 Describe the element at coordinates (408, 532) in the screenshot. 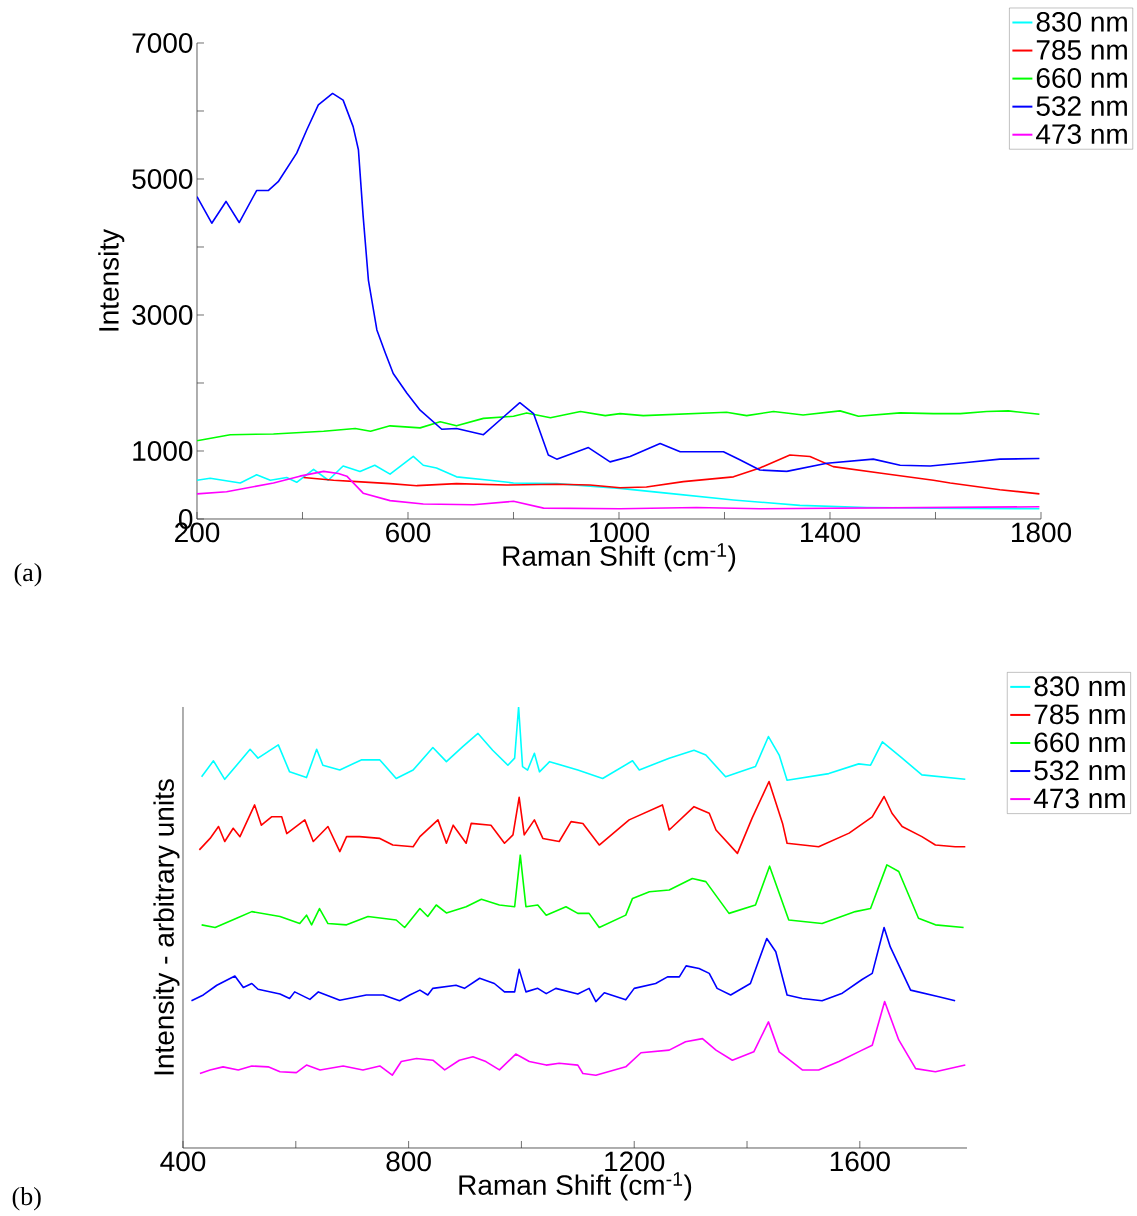

I see `x-tick-label: 600` at that location.